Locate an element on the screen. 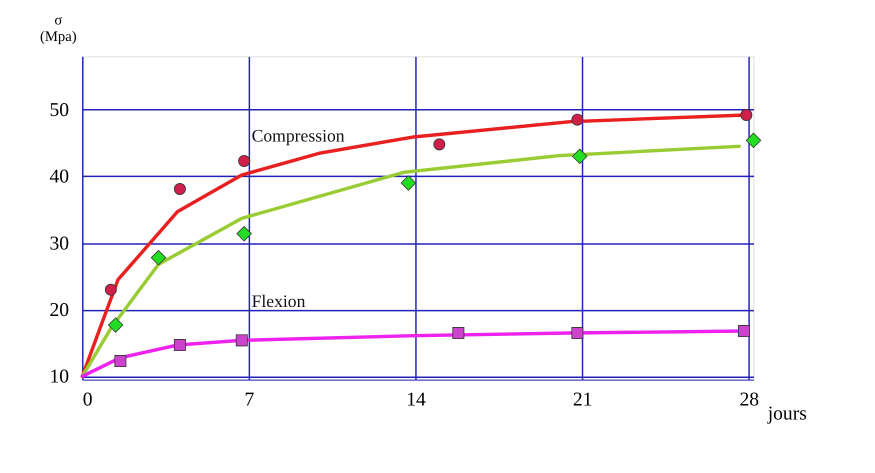 The image size is (875, 473). y-tick-label: 10 is located at coordinates (60, 377).